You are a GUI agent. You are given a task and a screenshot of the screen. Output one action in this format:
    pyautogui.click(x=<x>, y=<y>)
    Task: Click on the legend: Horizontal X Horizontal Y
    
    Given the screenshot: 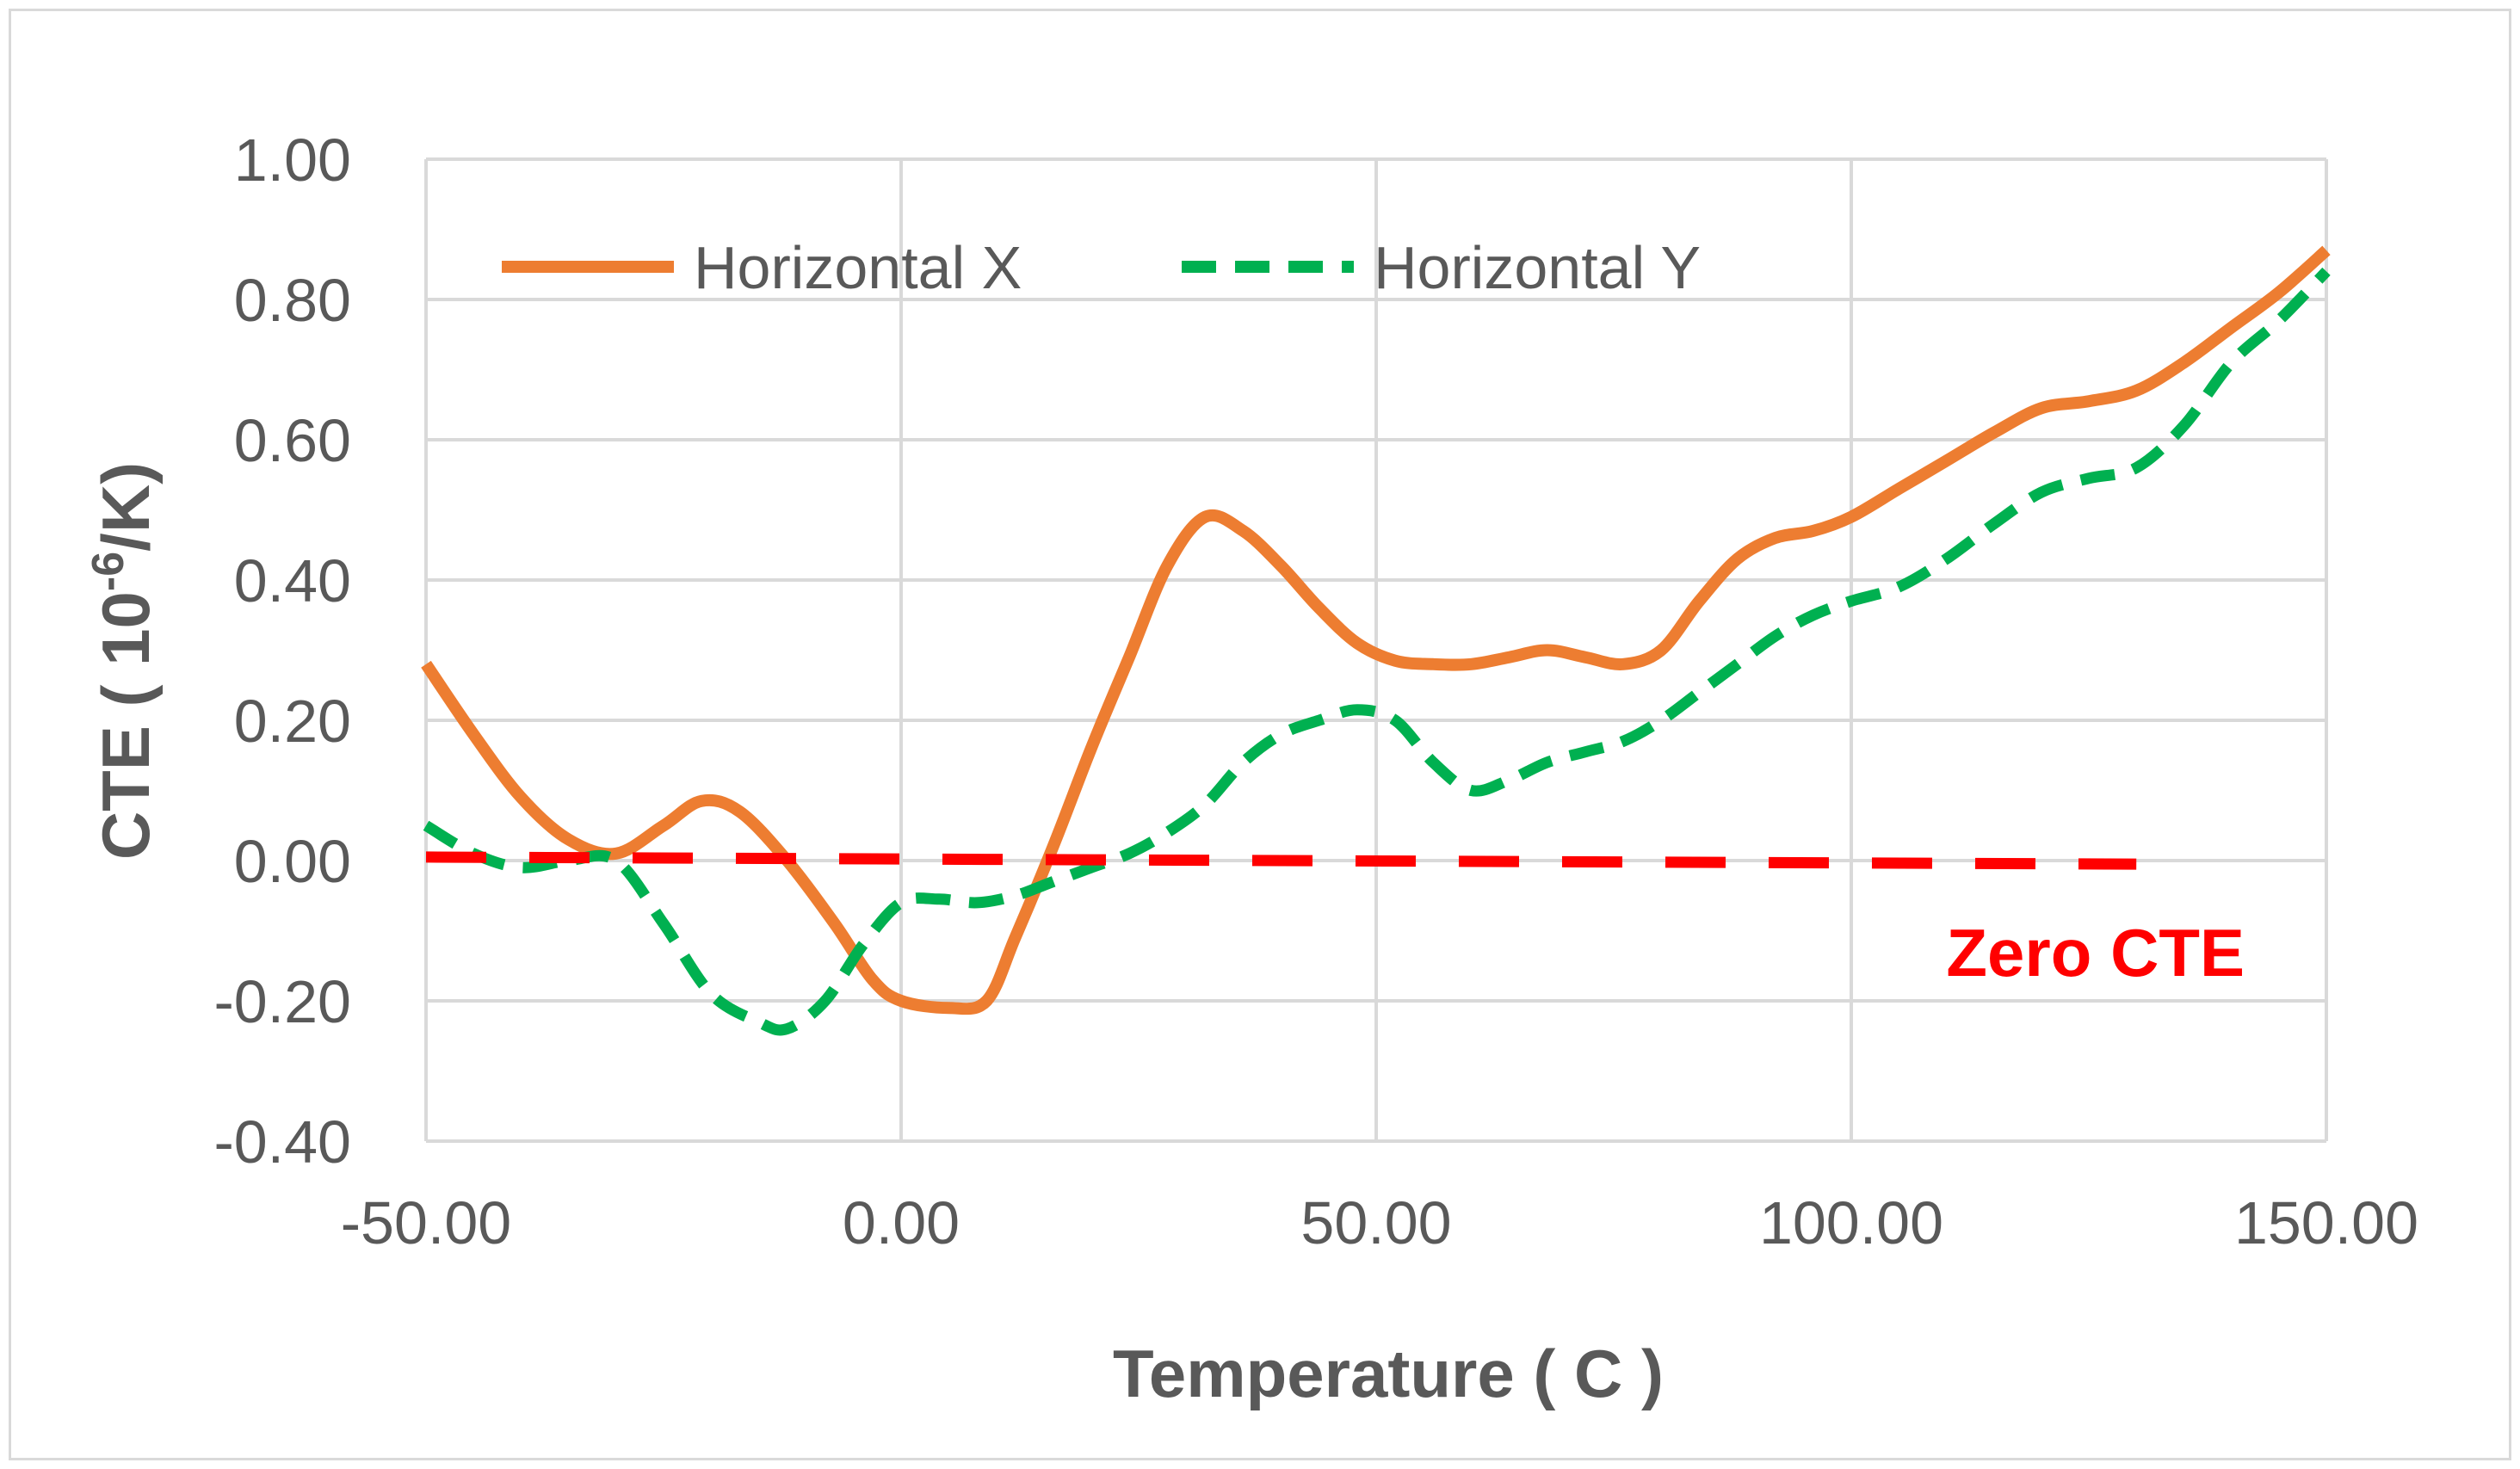 What is the action you would take?
    pyautogui.click(x=1101, y=267)
    